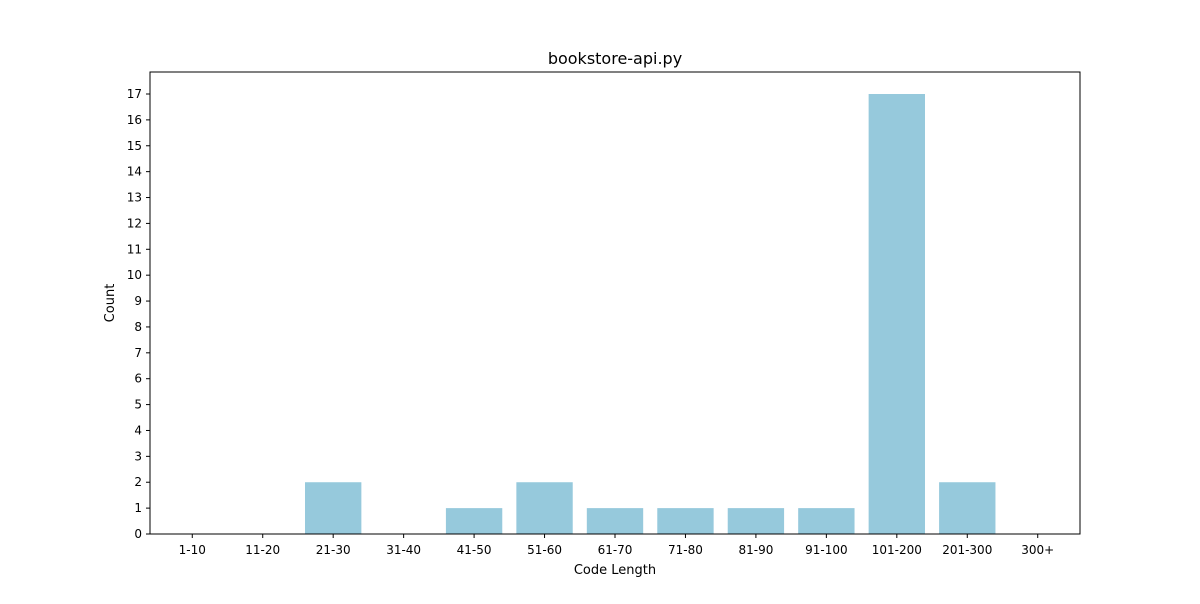  What do you see at coordinates (1037, 550) in the screenshot?
I see `x-tick-label: 300+` at bounding box center [1037, 550].